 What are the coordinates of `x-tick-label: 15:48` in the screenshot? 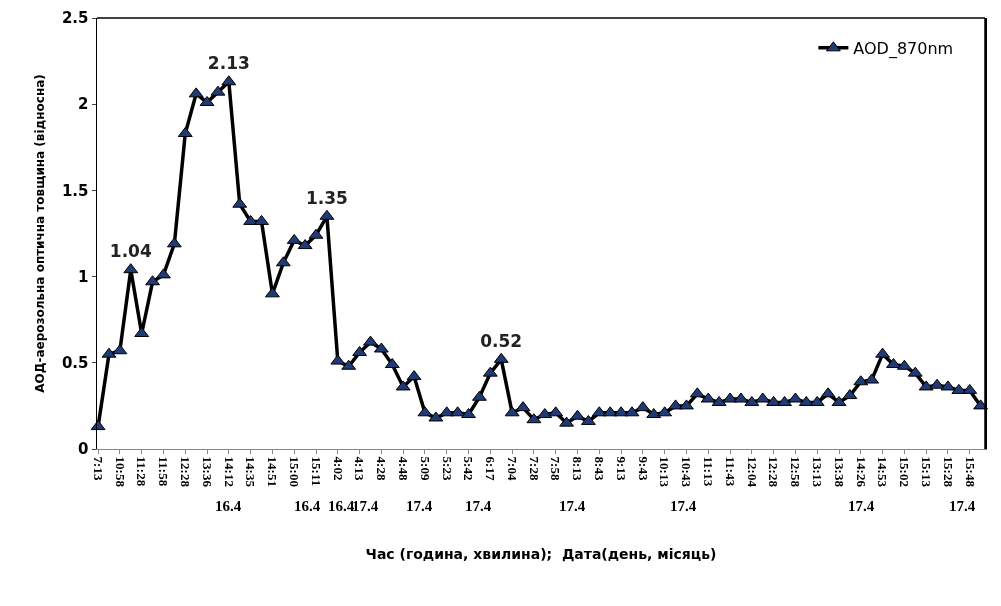 It's located at (970, 472).